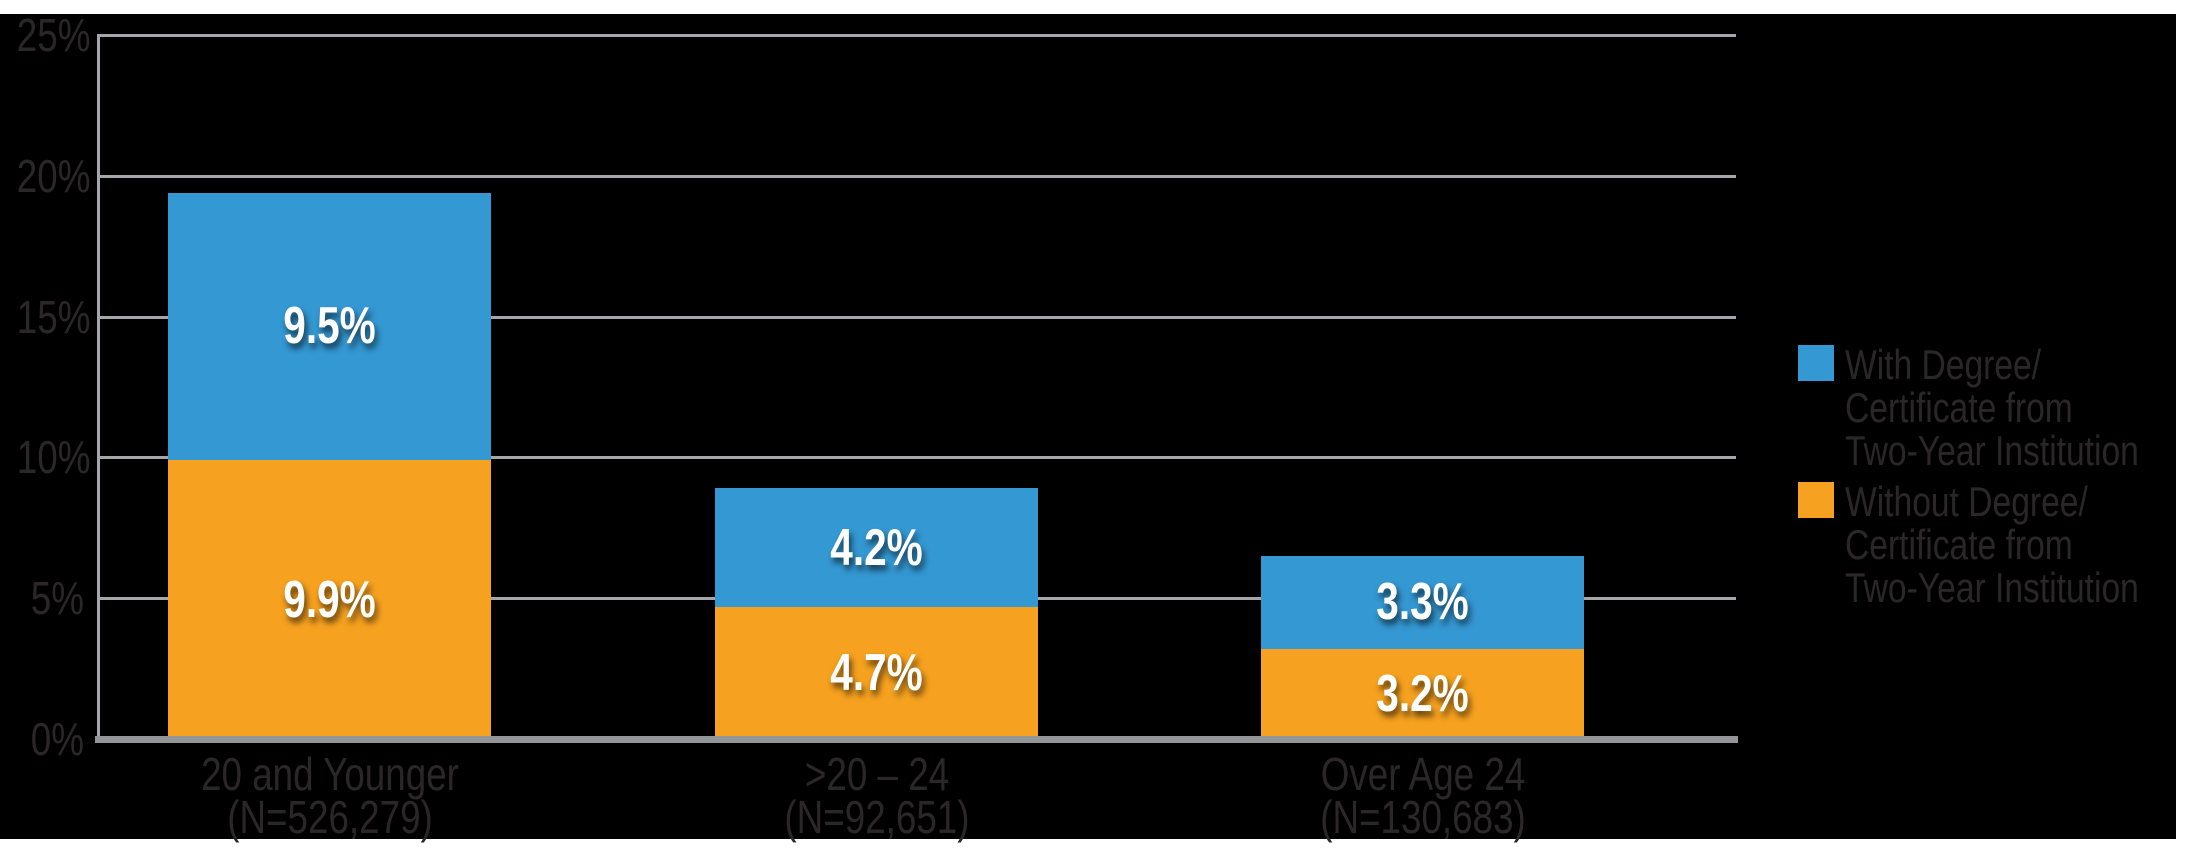 The width and height of the screenshot is (2201, 849). Describe the element at coordinates (53, 457) in the screenshot. I see `y-axis-tick-label: 10%` at that location.